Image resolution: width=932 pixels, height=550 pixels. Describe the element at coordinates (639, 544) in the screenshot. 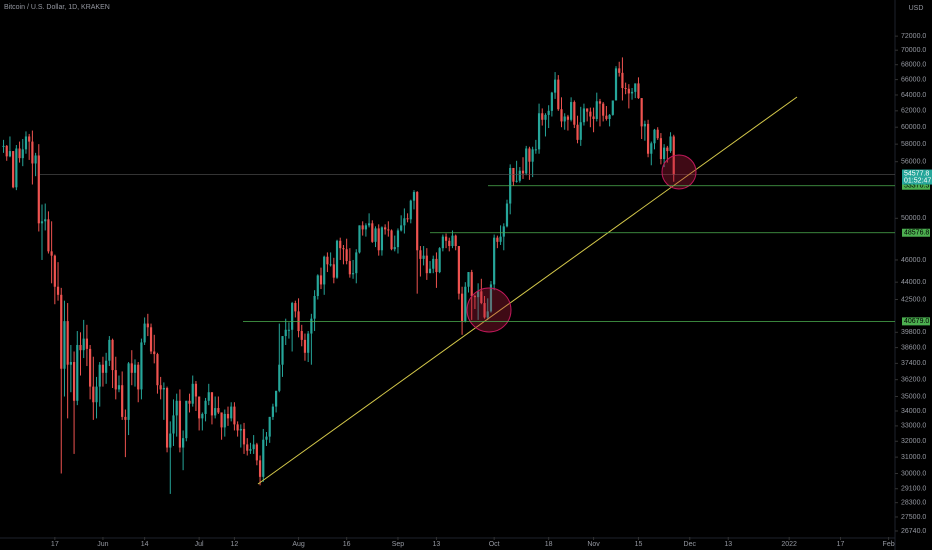

I see `x-tick-label: 15` at that location.